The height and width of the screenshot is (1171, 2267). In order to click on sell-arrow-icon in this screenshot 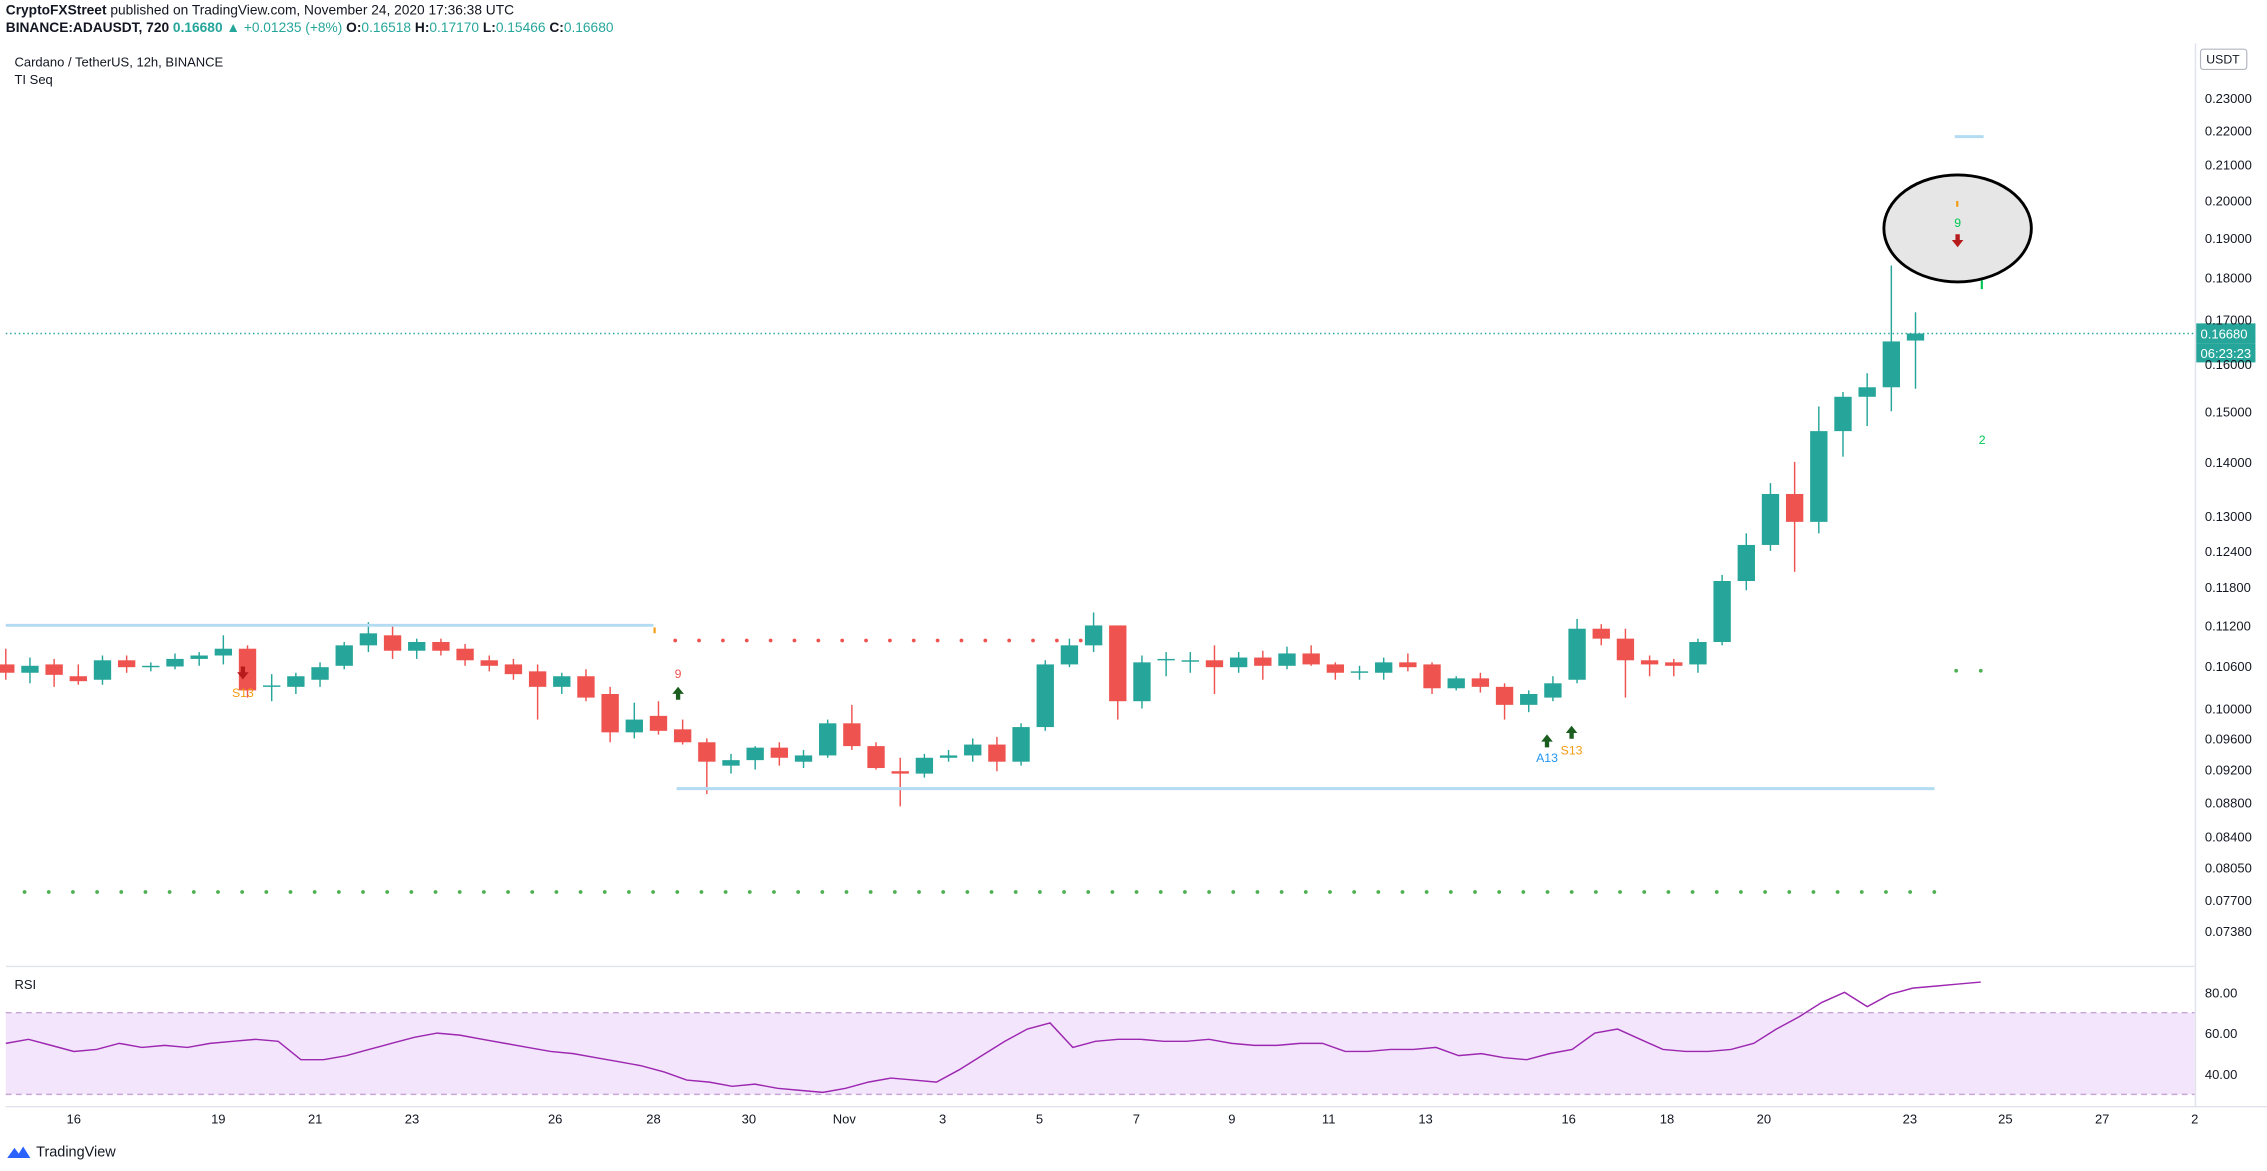, I will do `click(243, 673)`.